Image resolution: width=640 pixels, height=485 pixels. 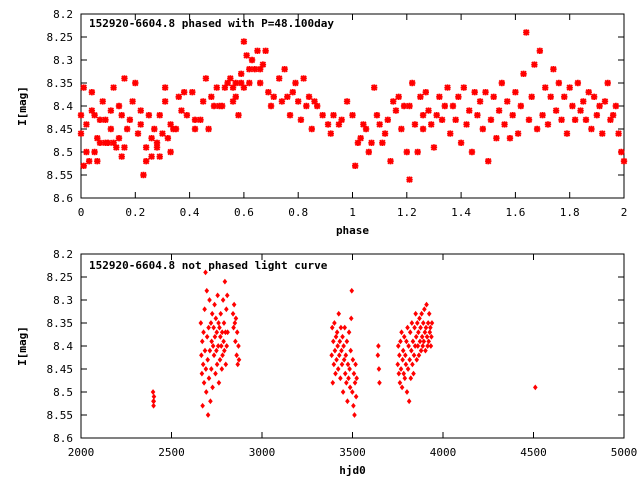 What do you see at coordinates (352, 470) in the screenshot?
I see `x-axis-label: hjd0` at bounding box center [352, 470].